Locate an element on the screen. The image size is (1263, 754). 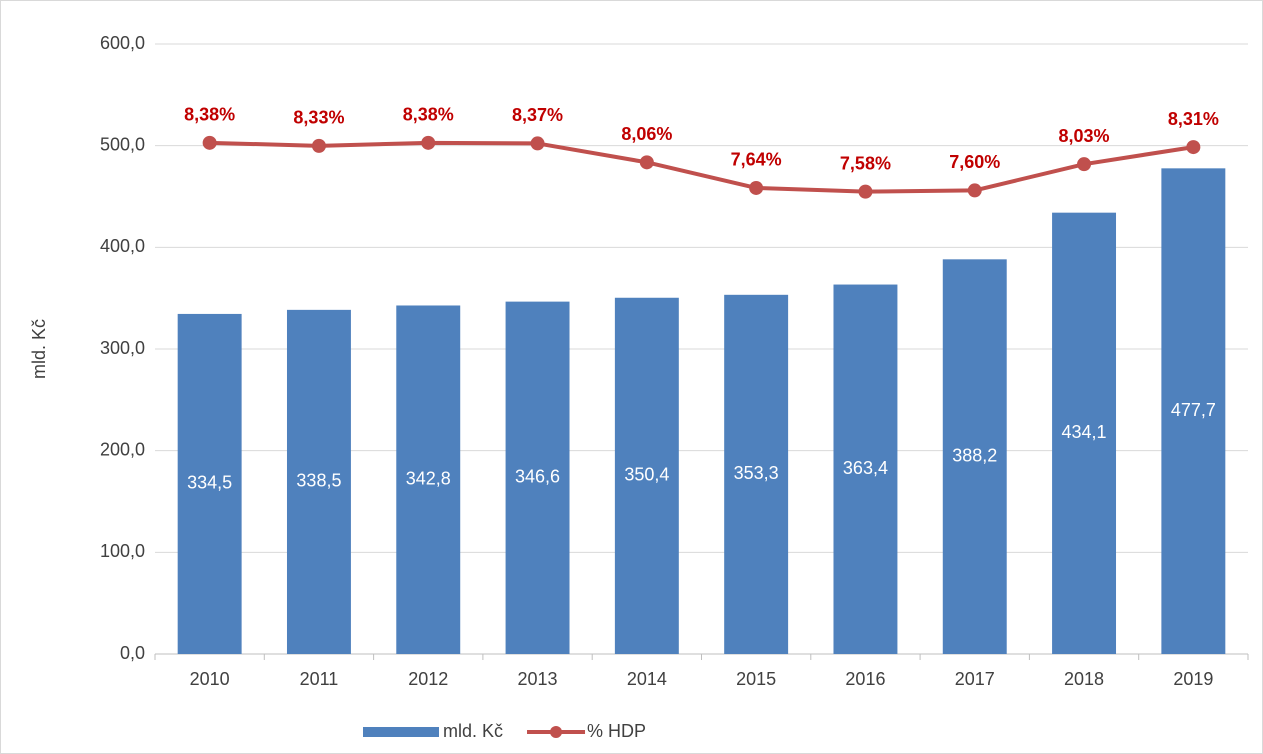
x-tick-label: 2015 is located at coordinates (756, 679).